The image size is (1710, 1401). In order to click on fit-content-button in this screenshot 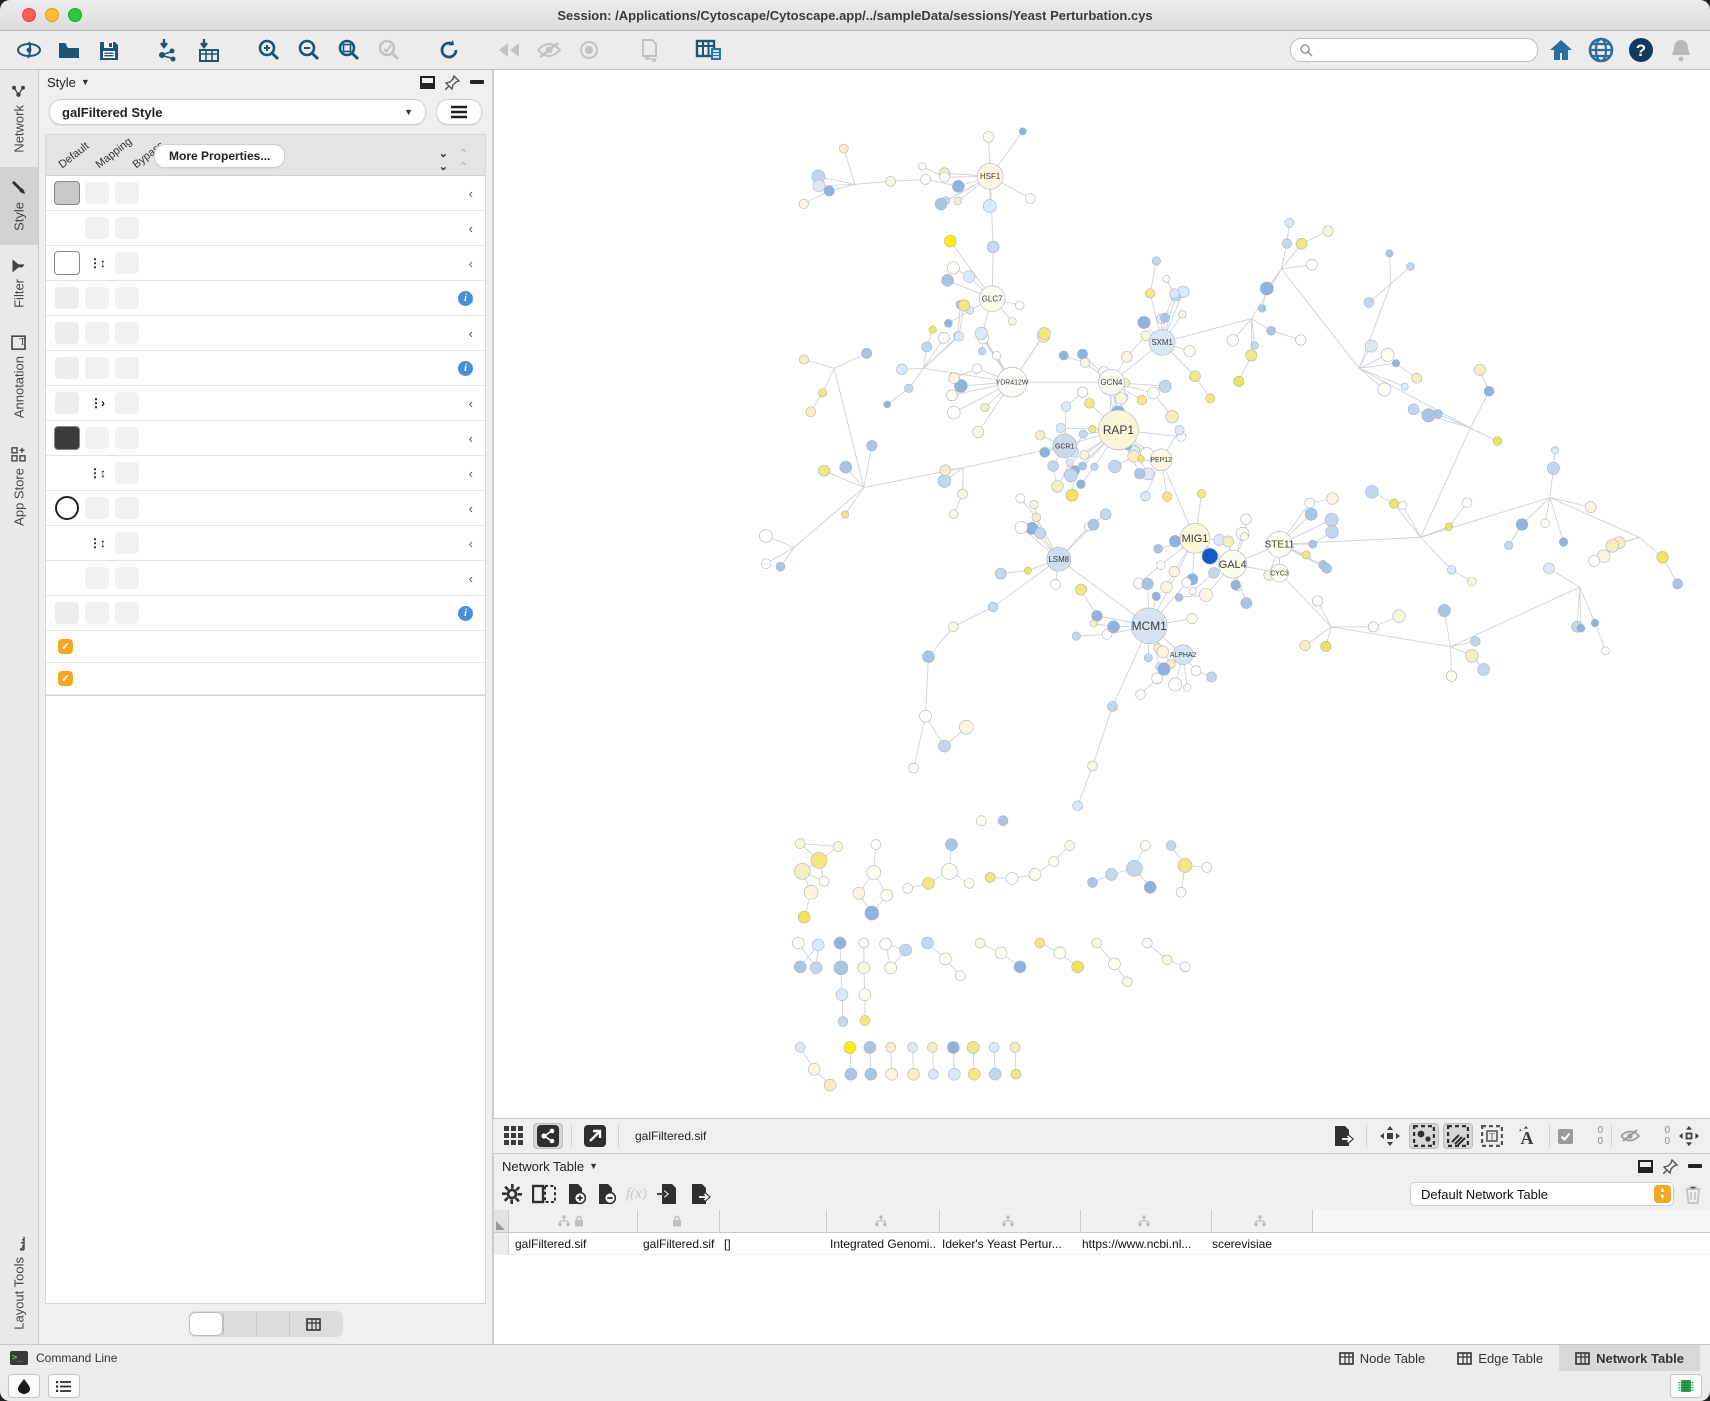, I will do `click(1689, 1136)`.